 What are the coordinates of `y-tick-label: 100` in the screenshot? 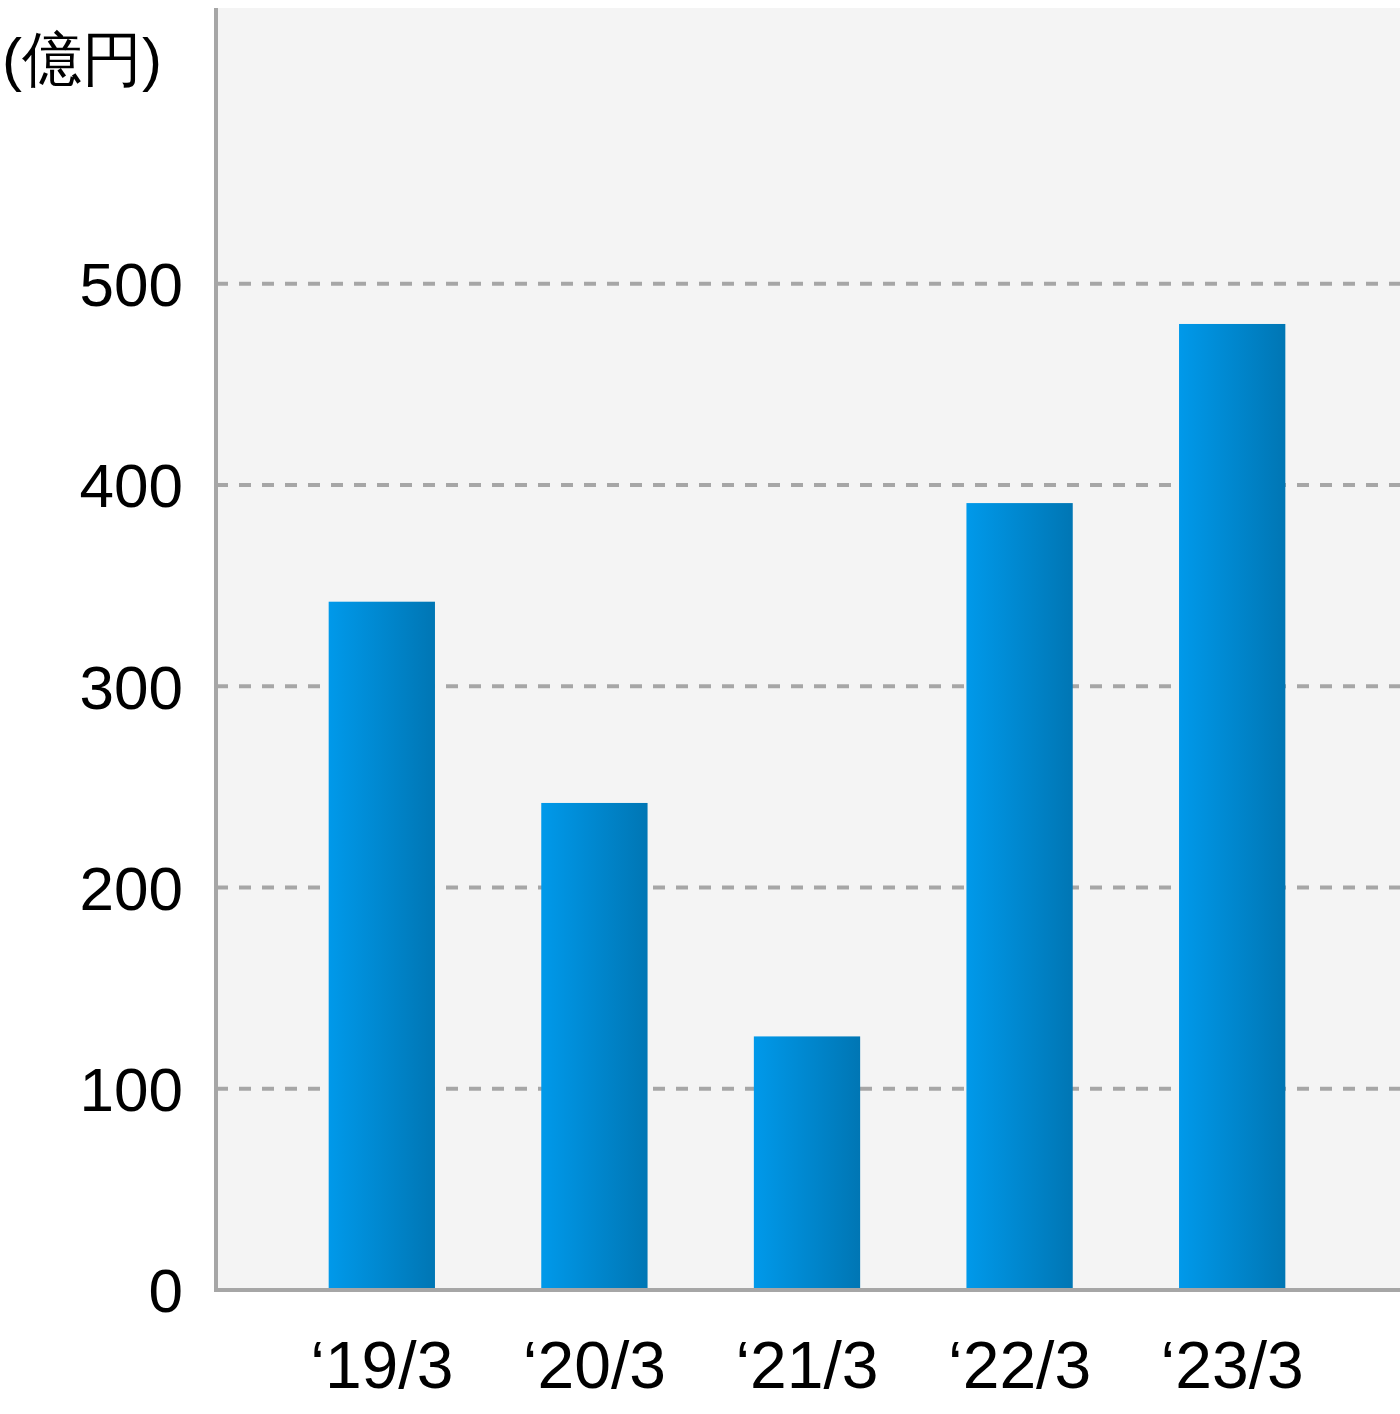 It's located at (131, 1090).